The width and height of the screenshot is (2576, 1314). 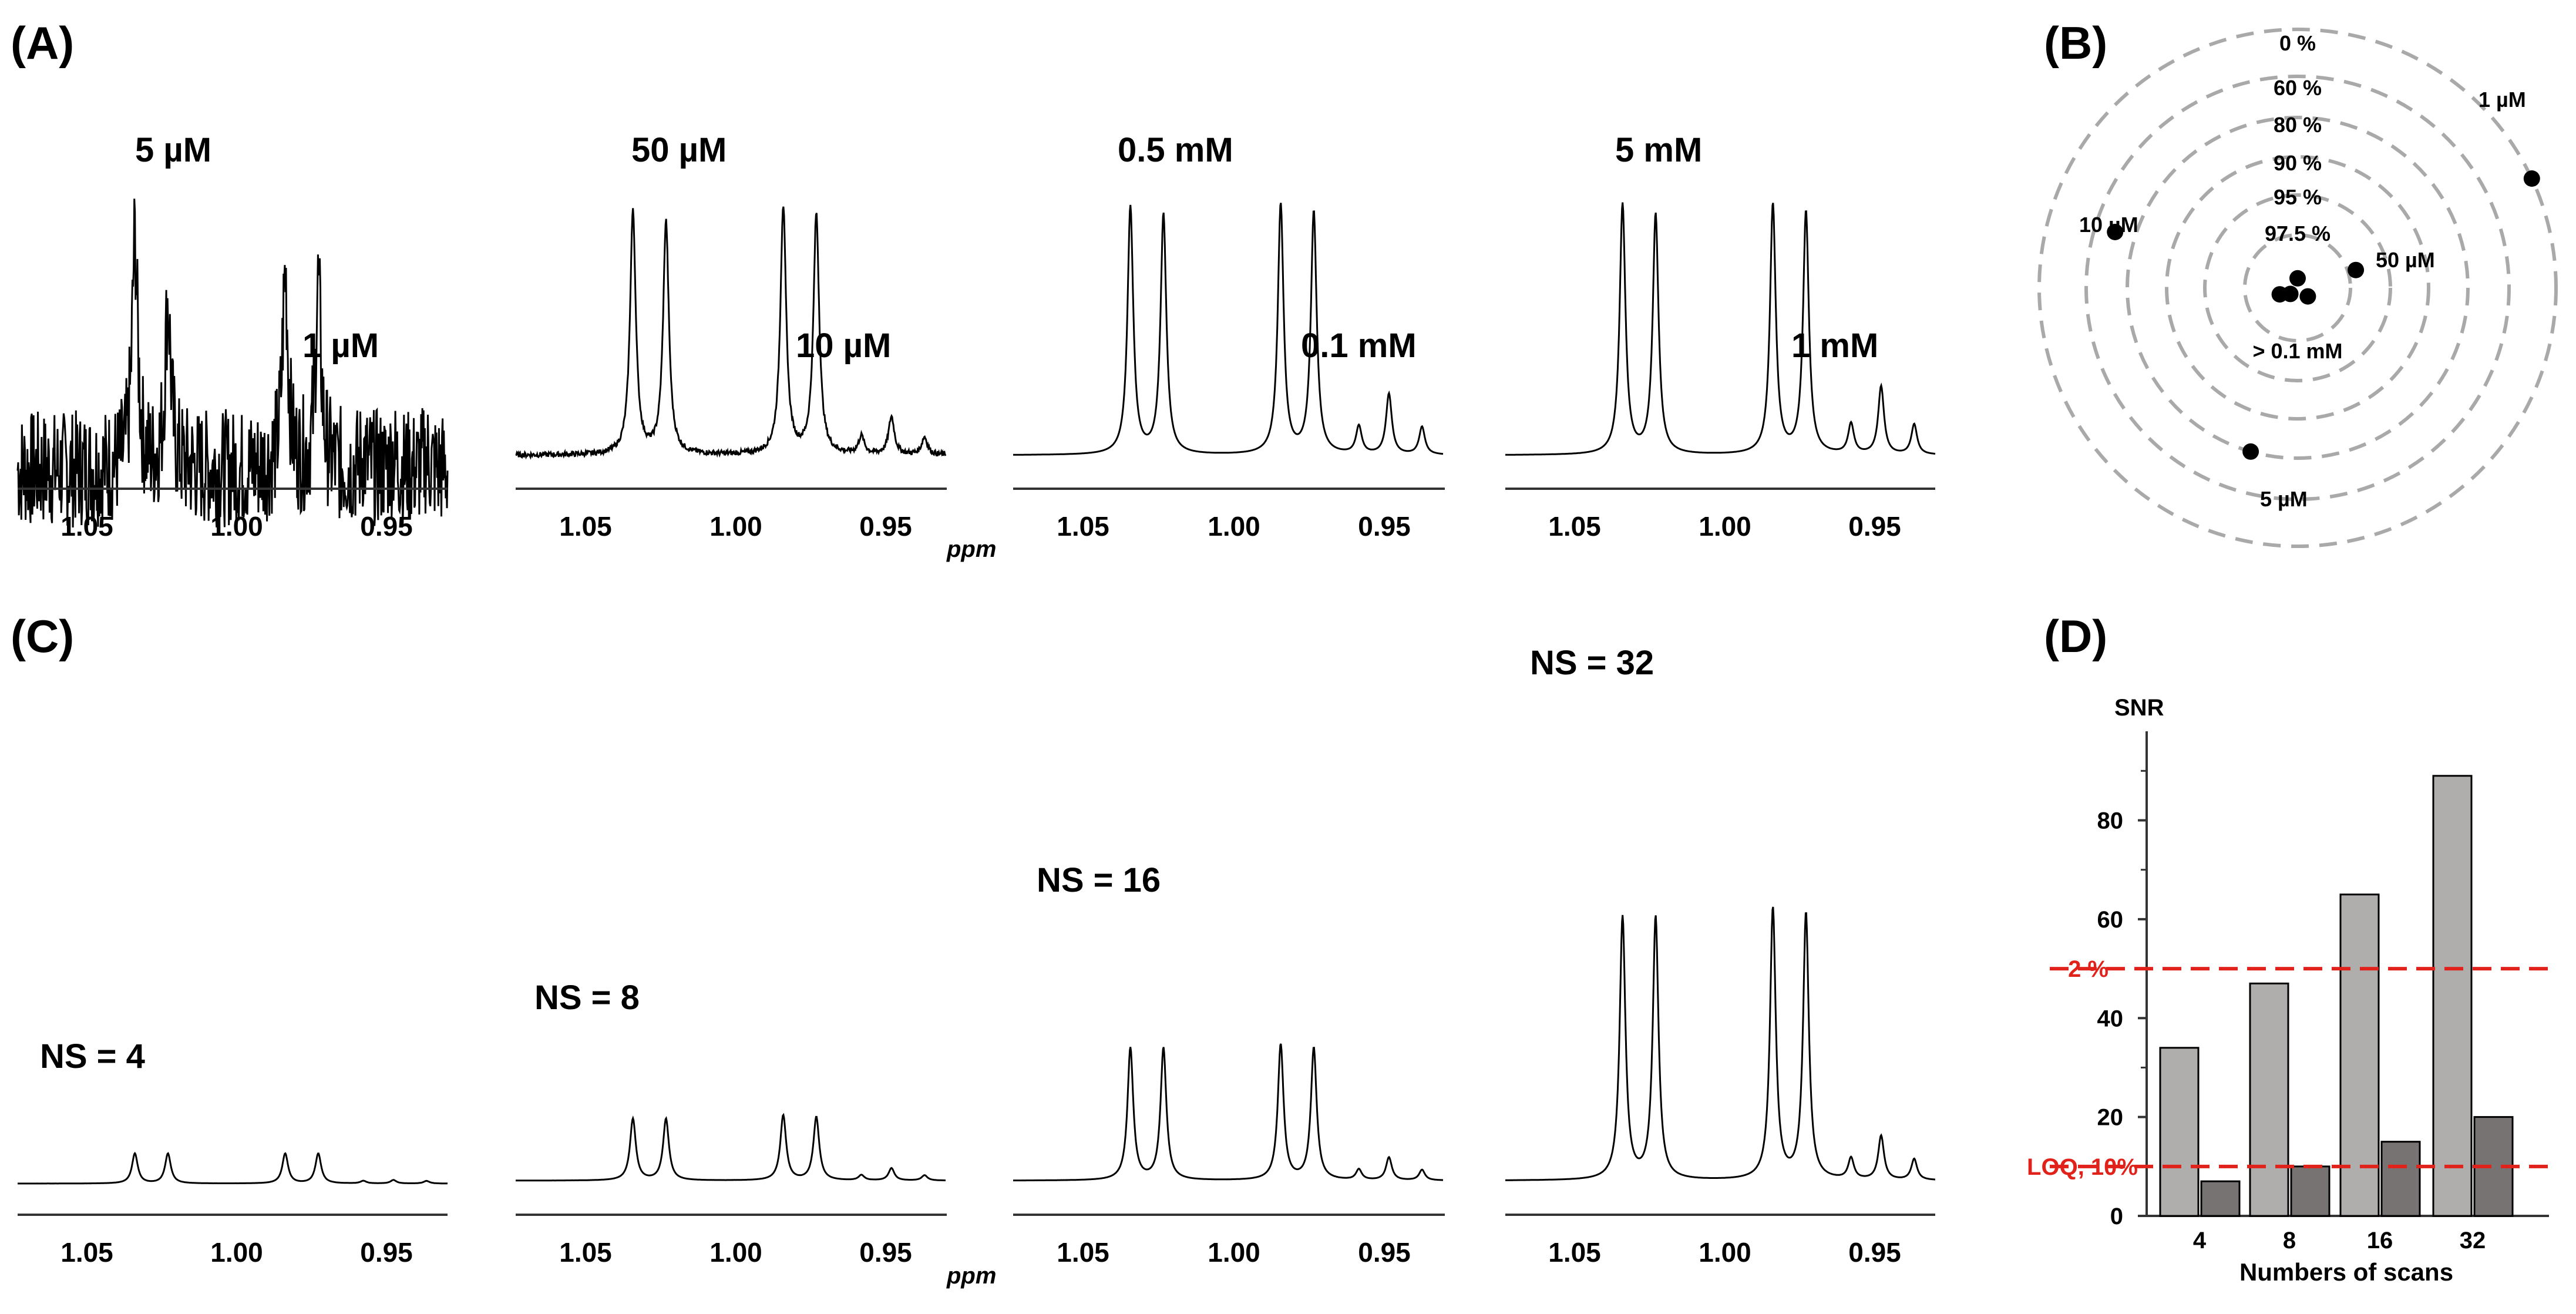 What do you see at coordinates (2297, 43) in the screenshot?
I see `ring-label-0-percent: 0 %` at bounding box center [2297, 43].